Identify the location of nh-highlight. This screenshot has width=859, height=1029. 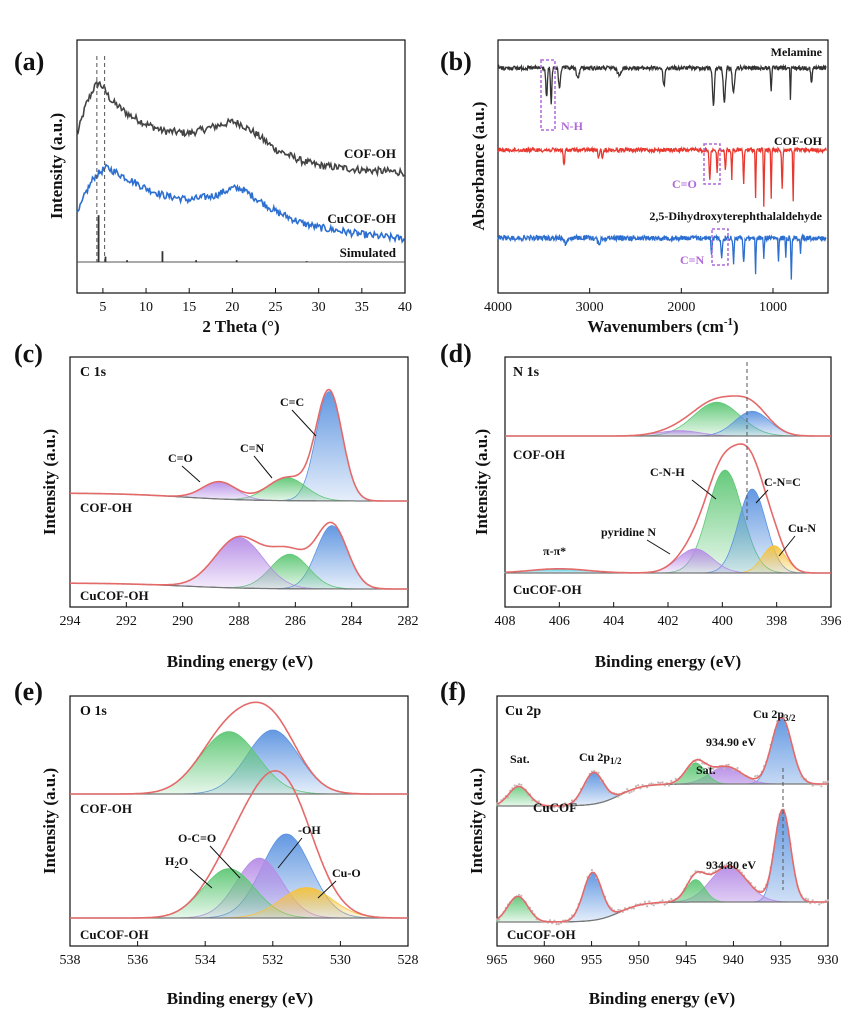
(548, 95).